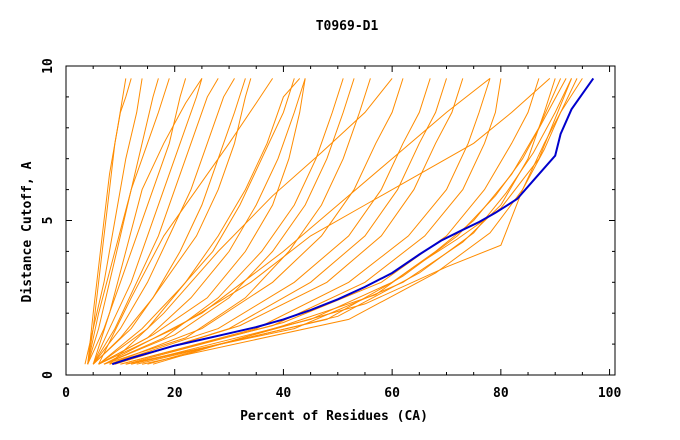 Image resolution: width=680 pixels, height=440 pixels. Describe the element at coordinates (48, 66) in the screenshot. I see `y-tick-label: 10` at that location.